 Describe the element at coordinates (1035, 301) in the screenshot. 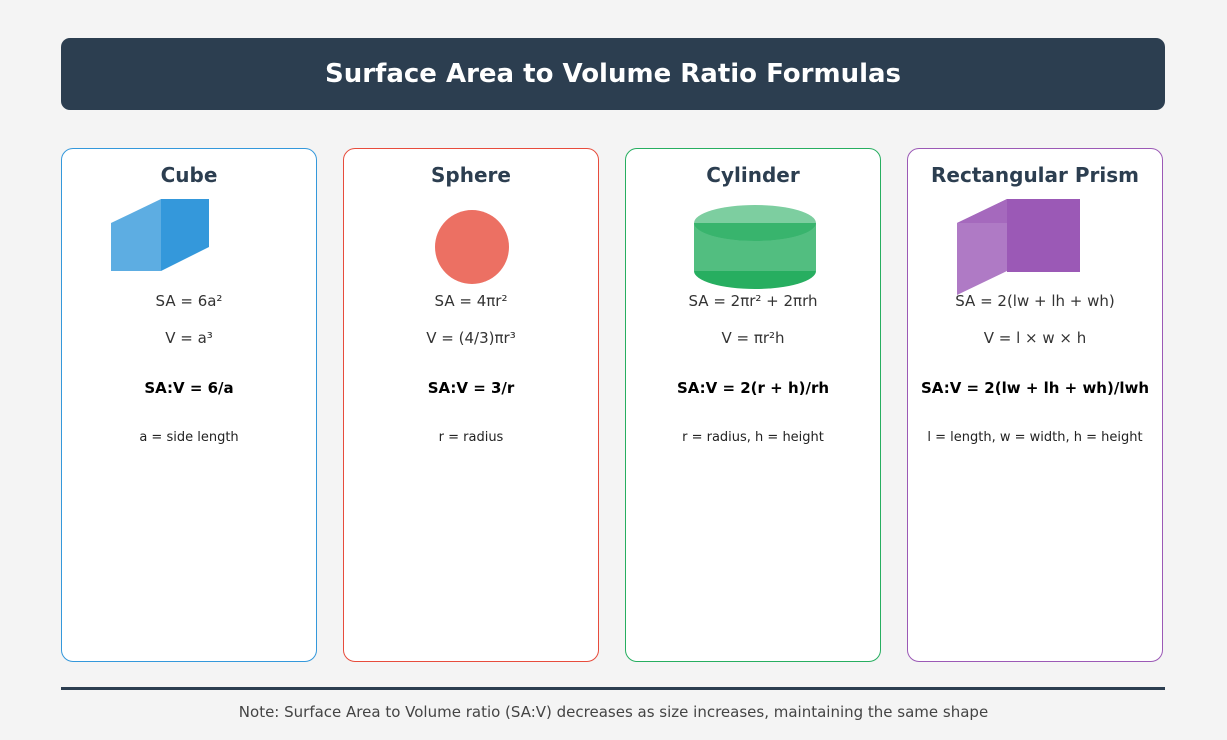

I see `surface-area-formula: SA = 2(lw + lh + wh)` at that location.